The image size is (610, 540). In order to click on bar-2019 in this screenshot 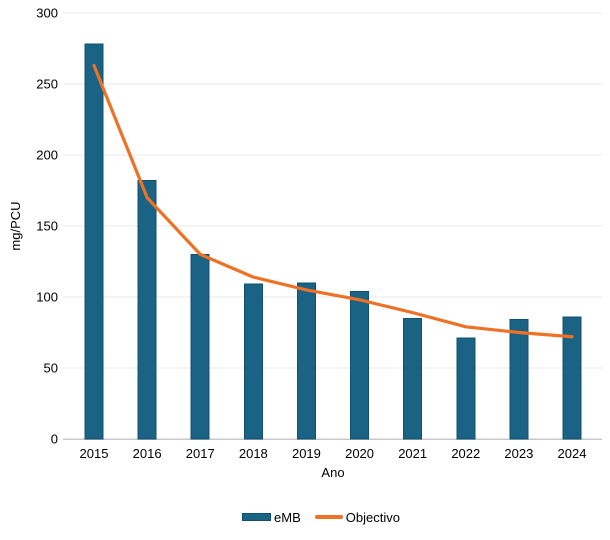, I will do `click(306, 361)`.